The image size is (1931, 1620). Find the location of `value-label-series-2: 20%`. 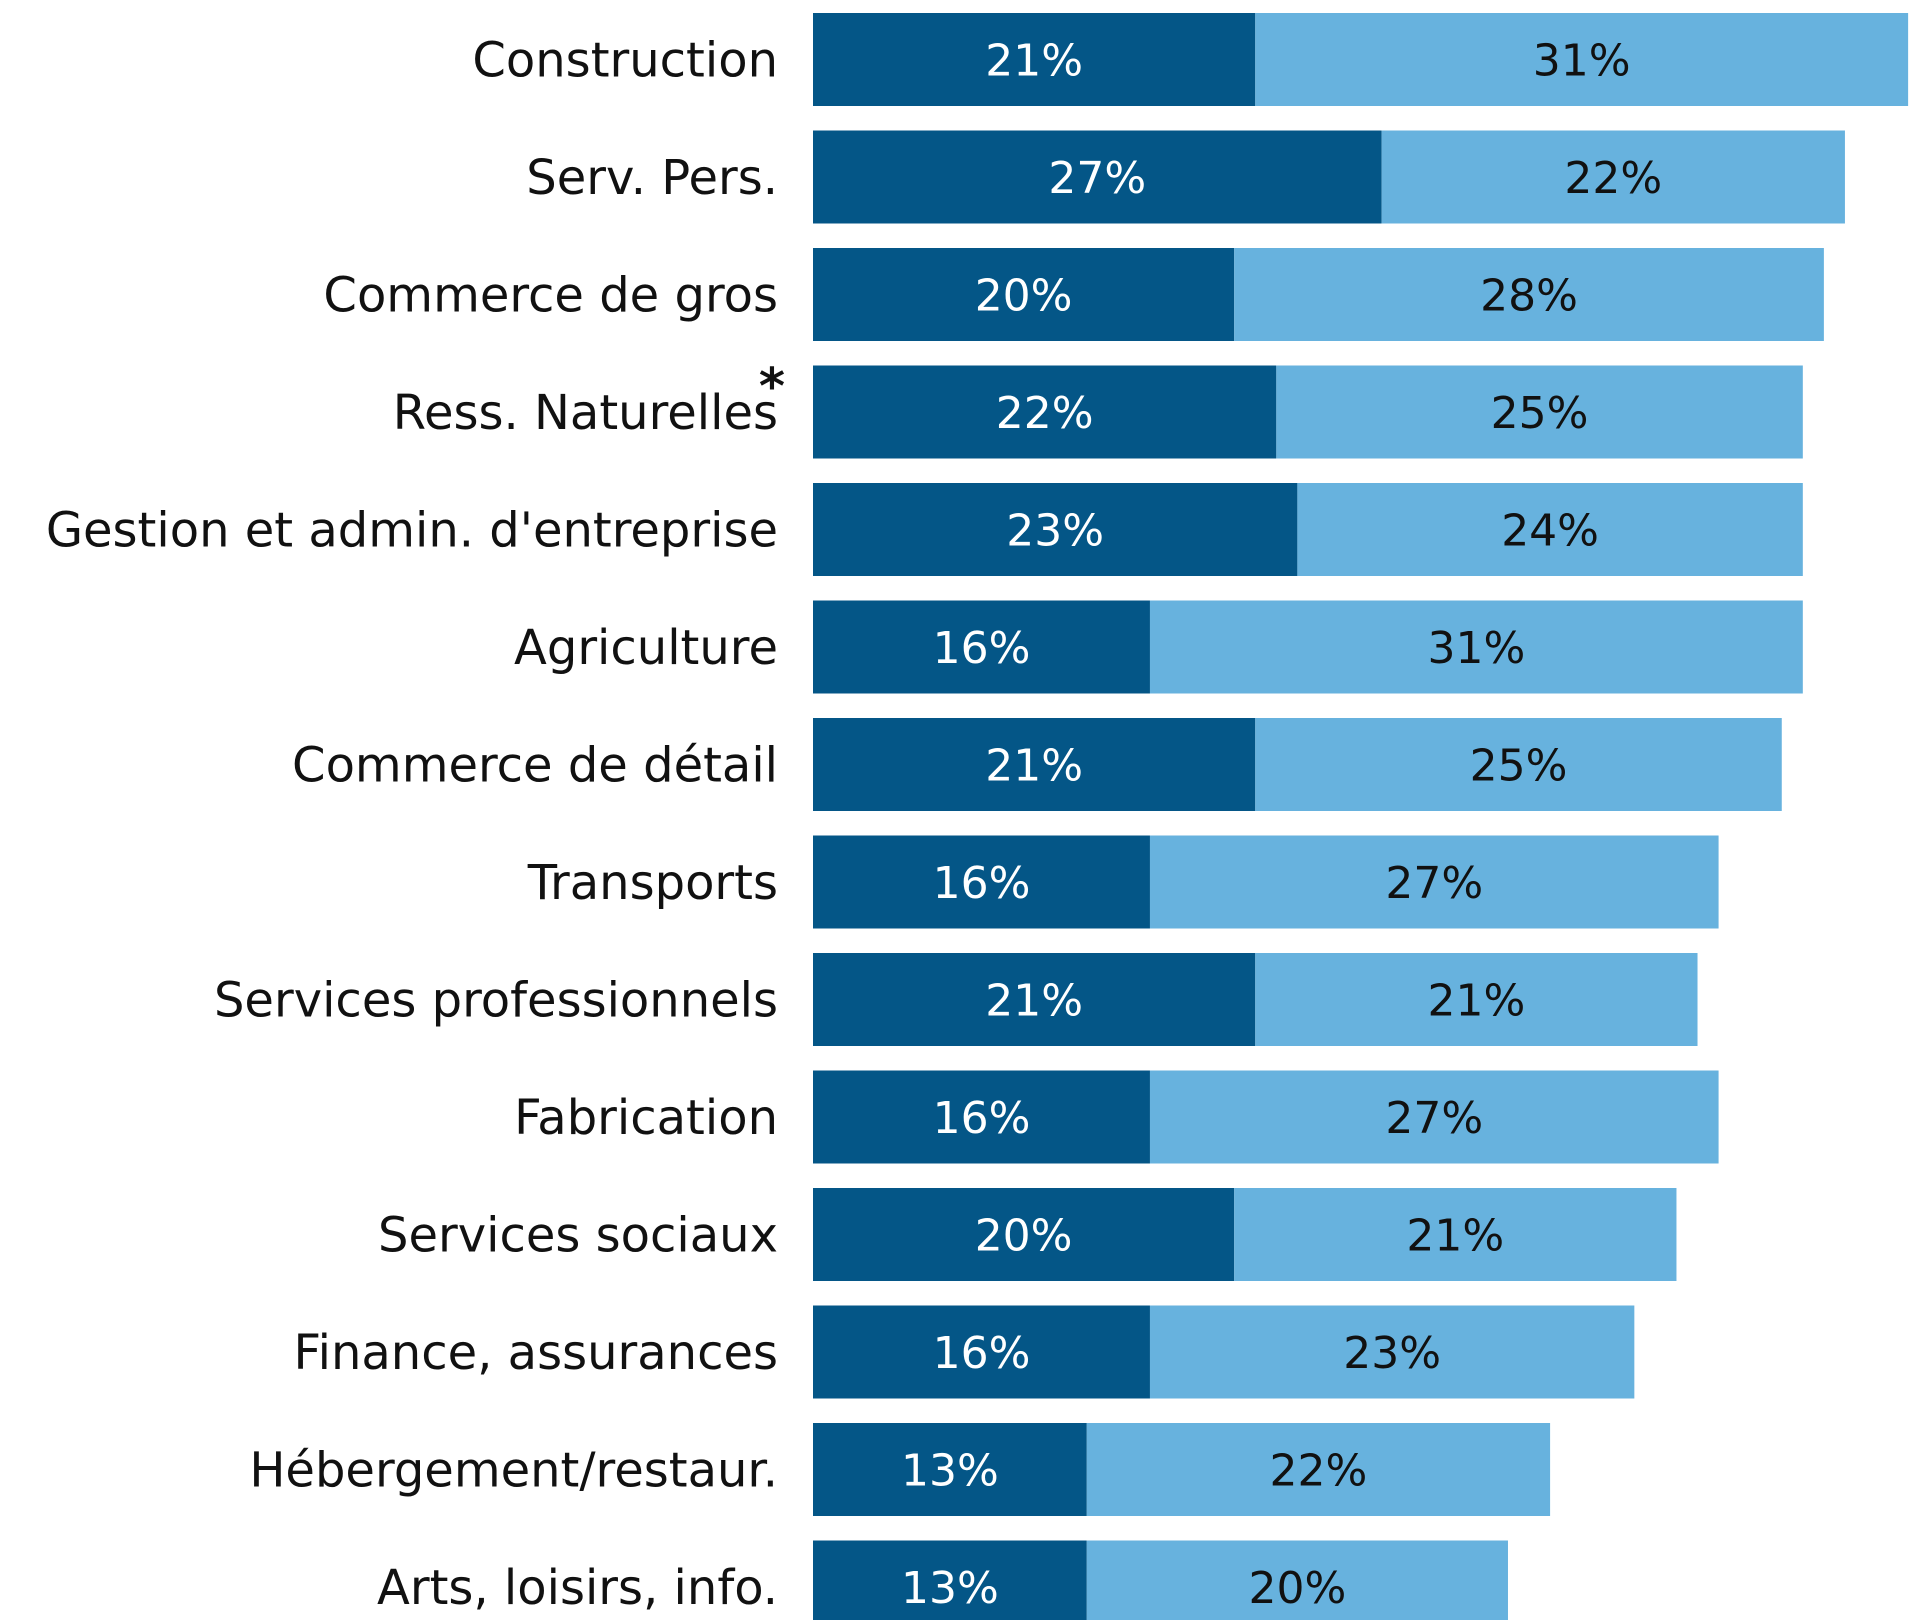

value-label-series-2: 20% is located at coordinates (1297, 1588).